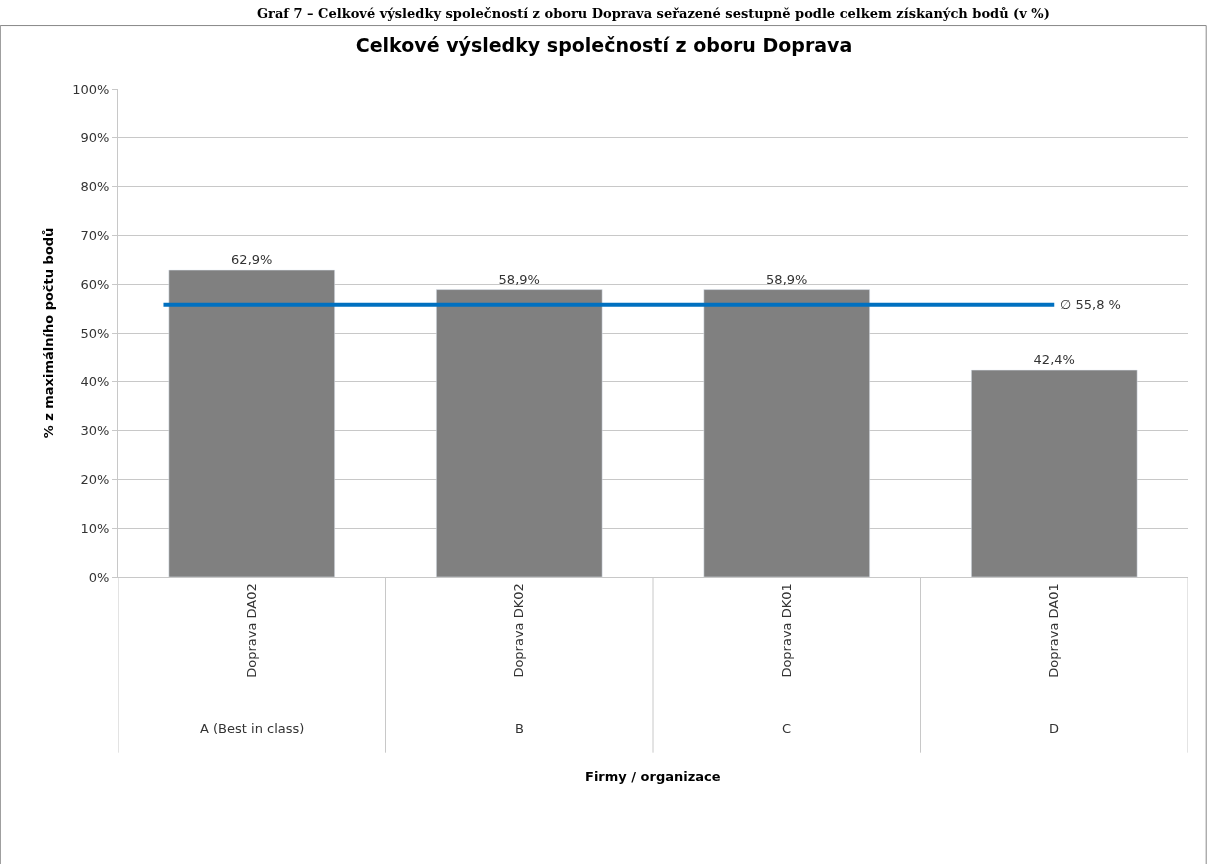 Image resolution: width=1208 pixels, height=864 pixels. What do you see at coordinates (1054, 630) in the screenshot?
I see `x-tick-label: Doprava DA01` at bounding box center [1054, 630].